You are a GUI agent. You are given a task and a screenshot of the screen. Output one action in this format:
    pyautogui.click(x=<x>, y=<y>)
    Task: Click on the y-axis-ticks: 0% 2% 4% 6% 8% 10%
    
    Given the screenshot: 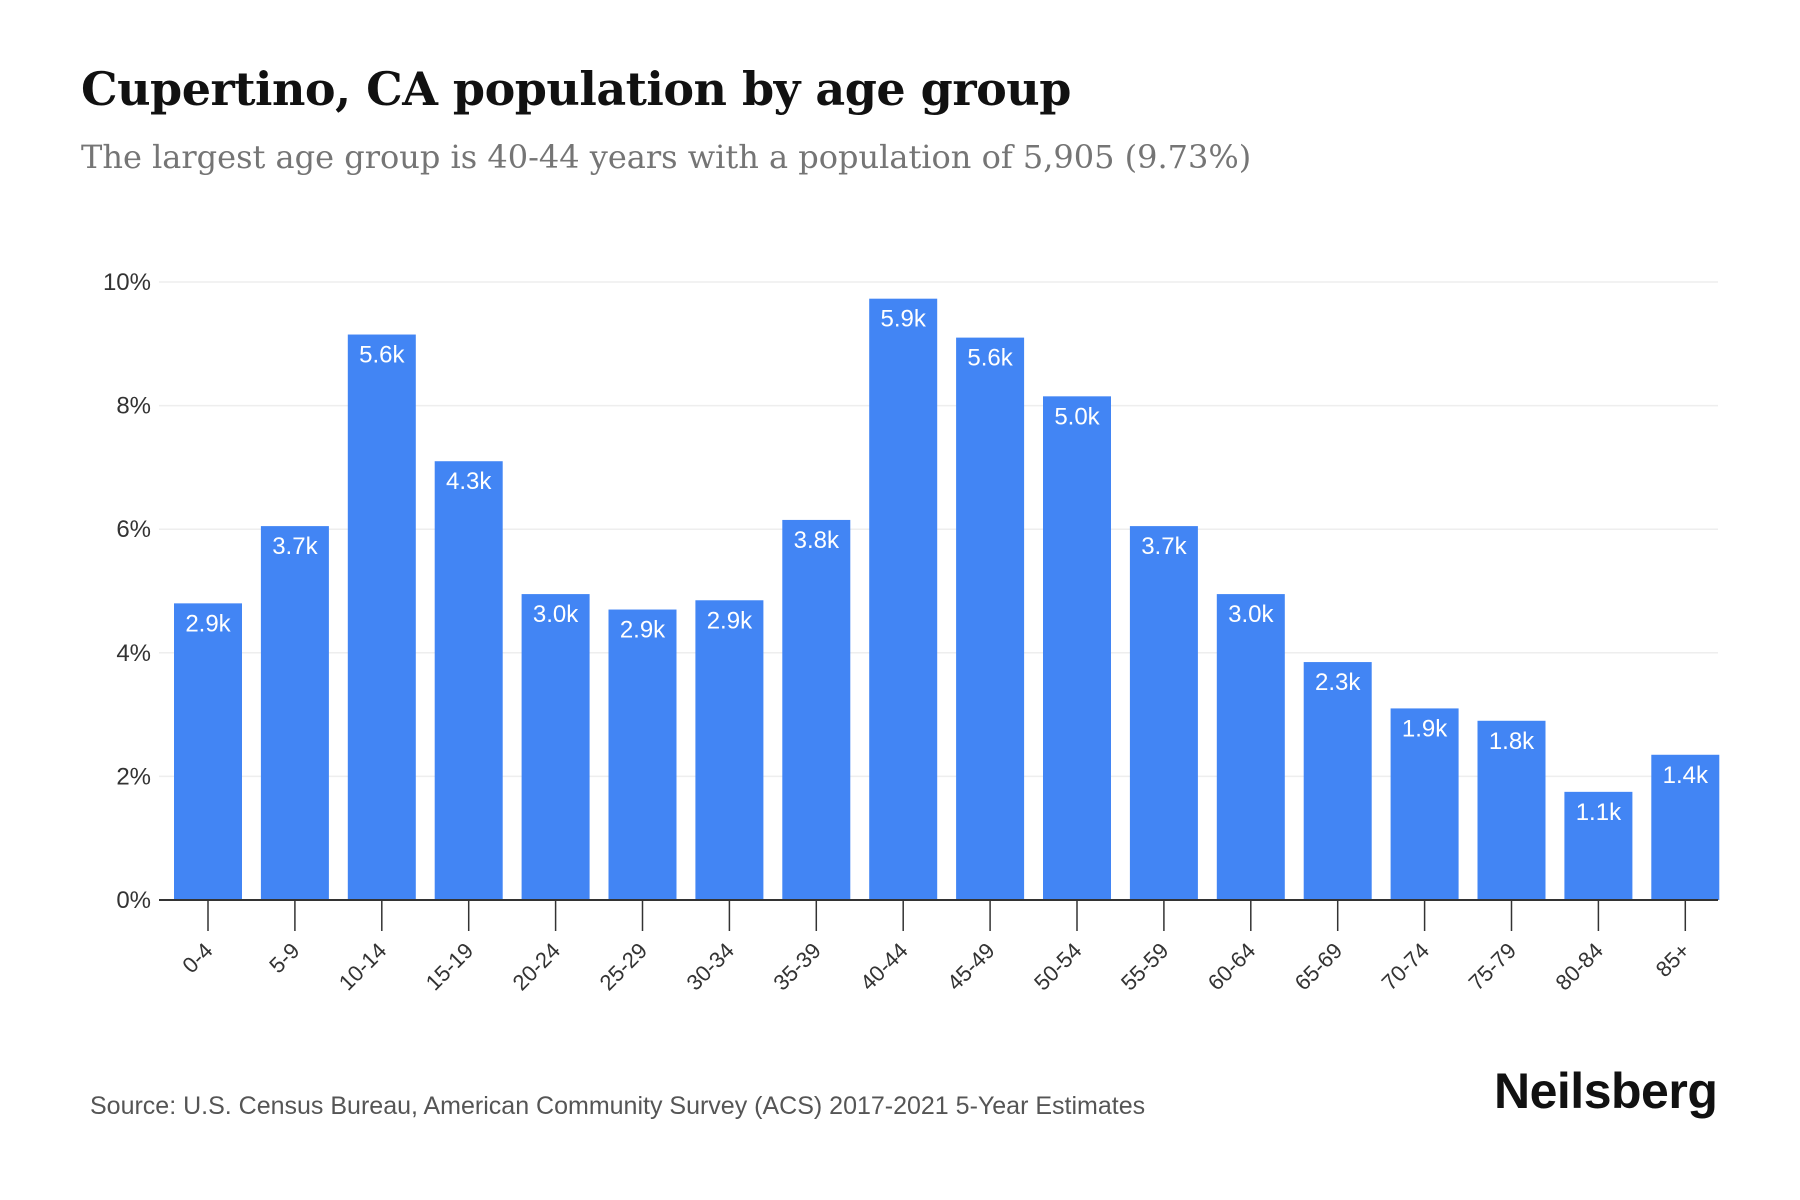 What is the action you would take?
    pyautogui.click(x=127, y=591)
    